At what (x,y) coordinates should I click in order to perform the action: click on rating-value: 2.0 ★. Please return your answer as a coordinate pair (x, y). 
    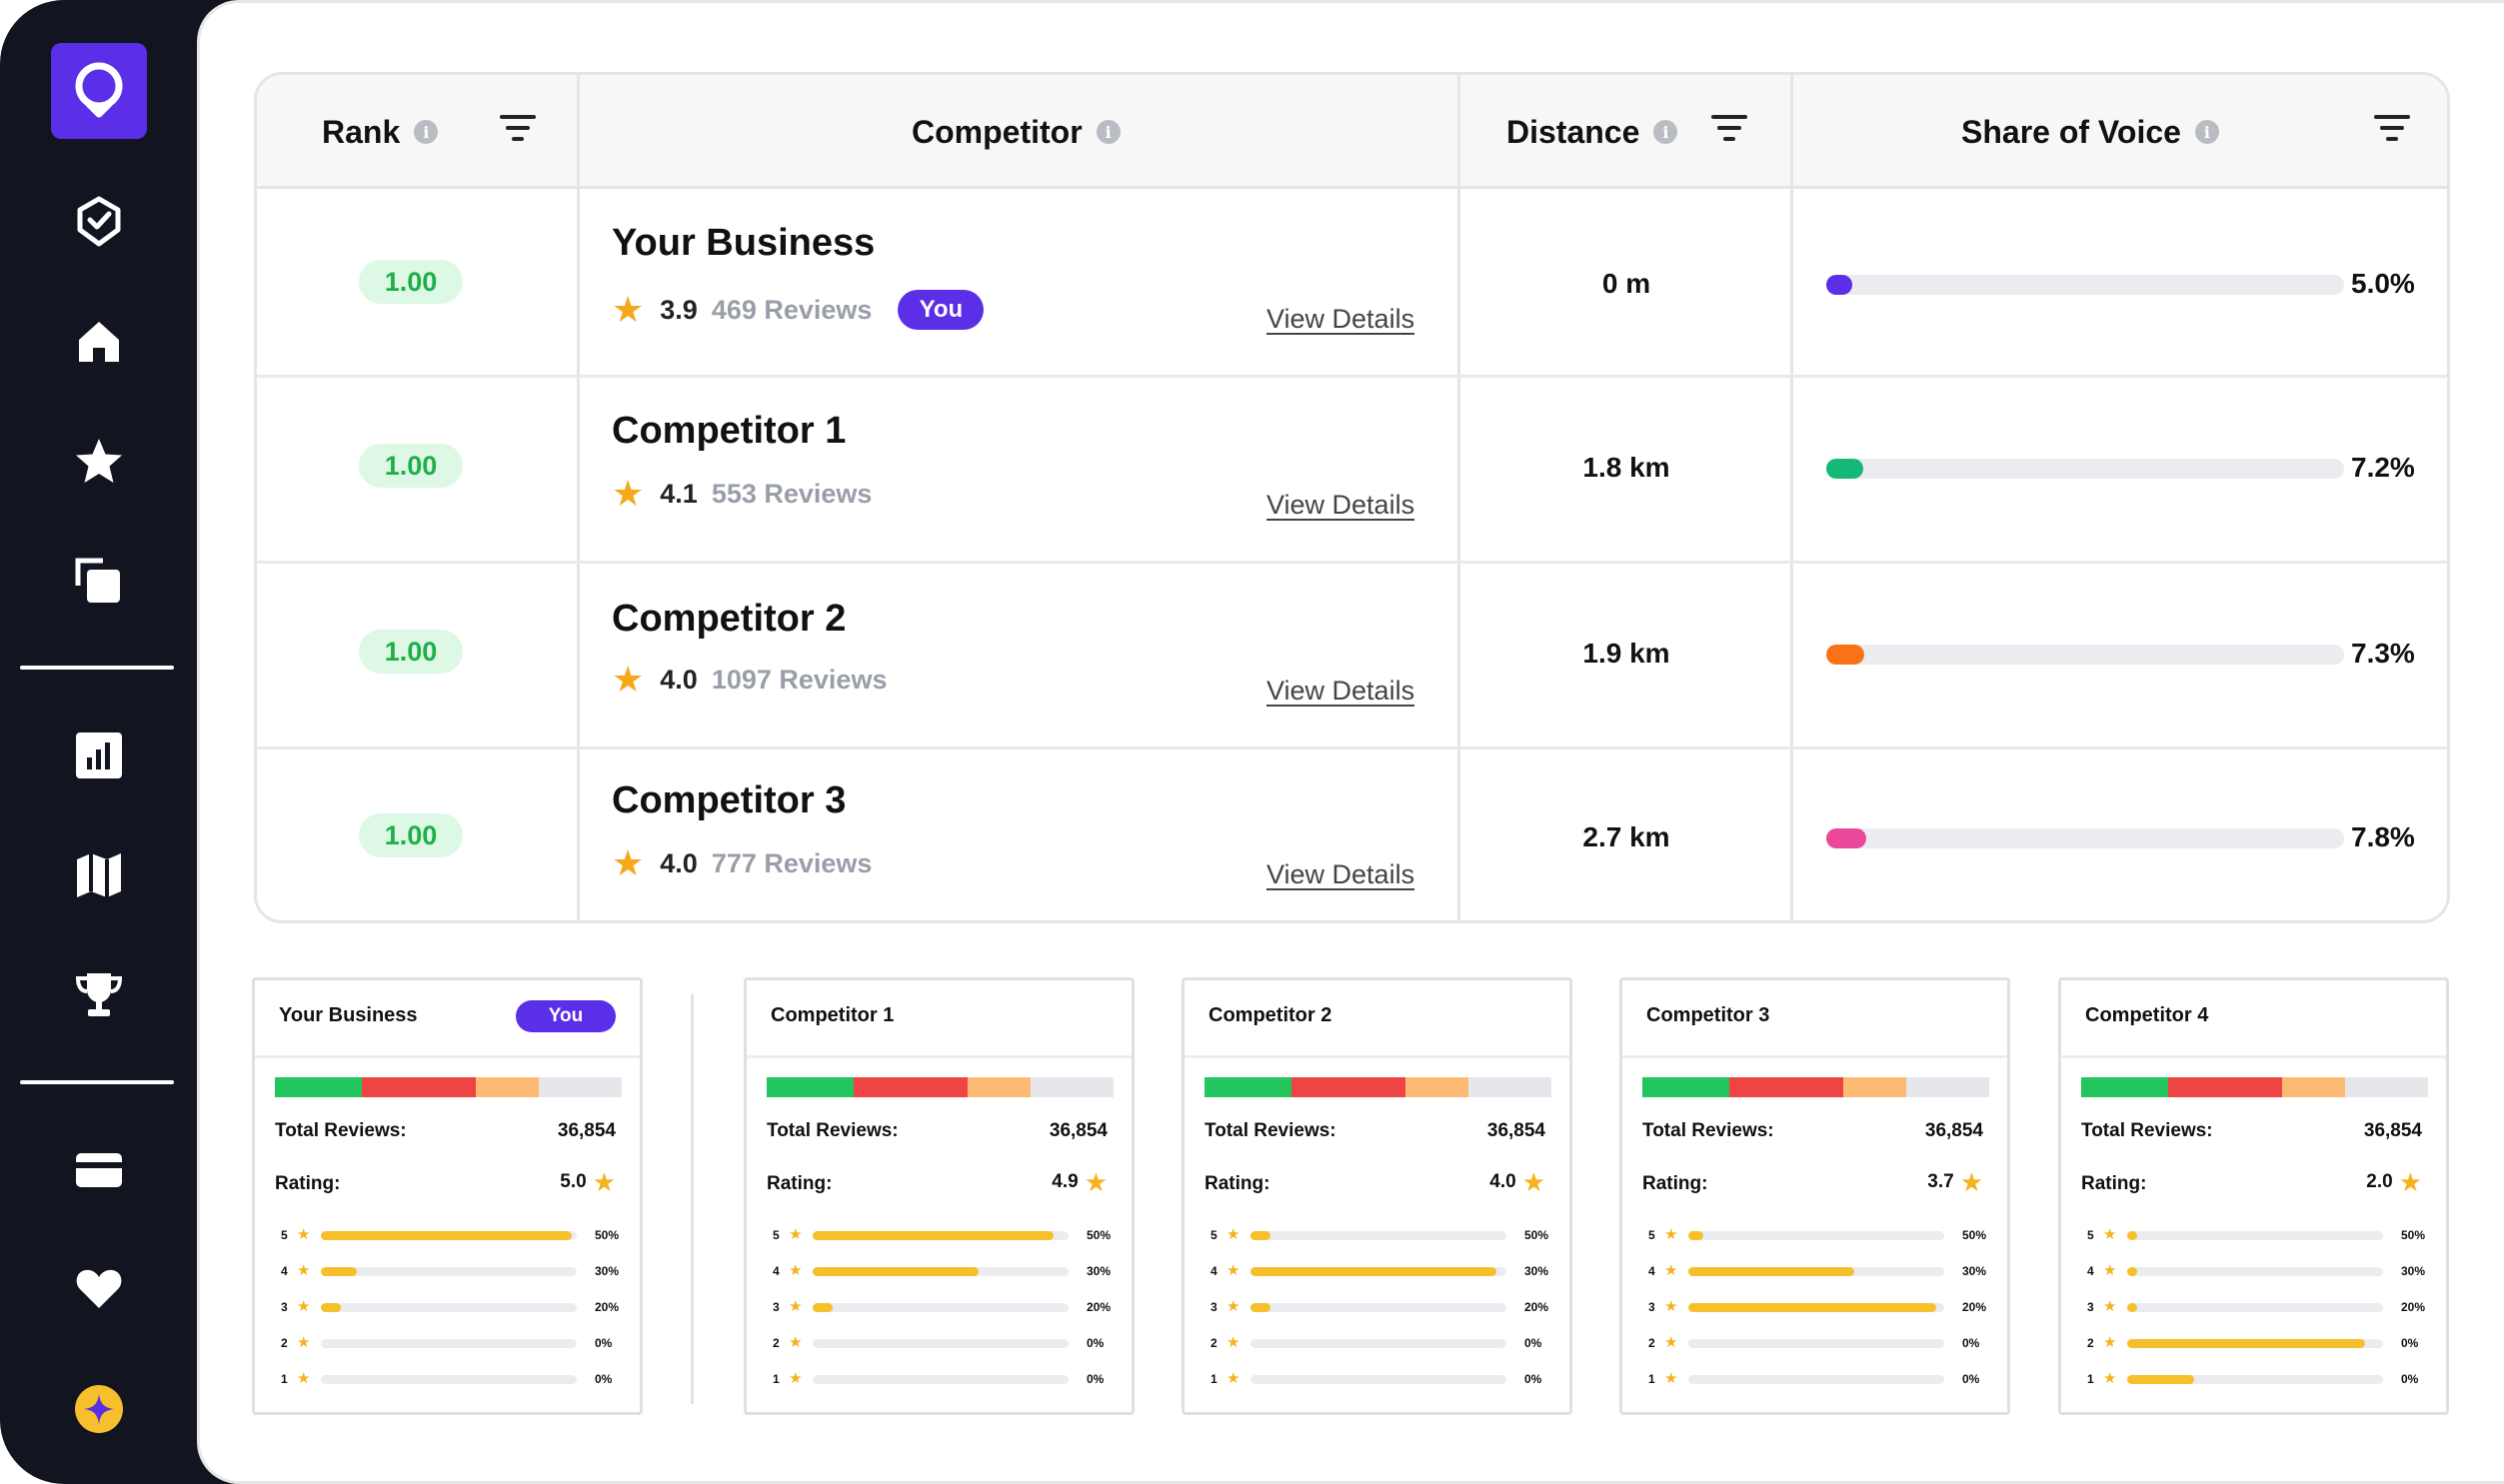
    Looking at the image, I should click on (2394, 1182).